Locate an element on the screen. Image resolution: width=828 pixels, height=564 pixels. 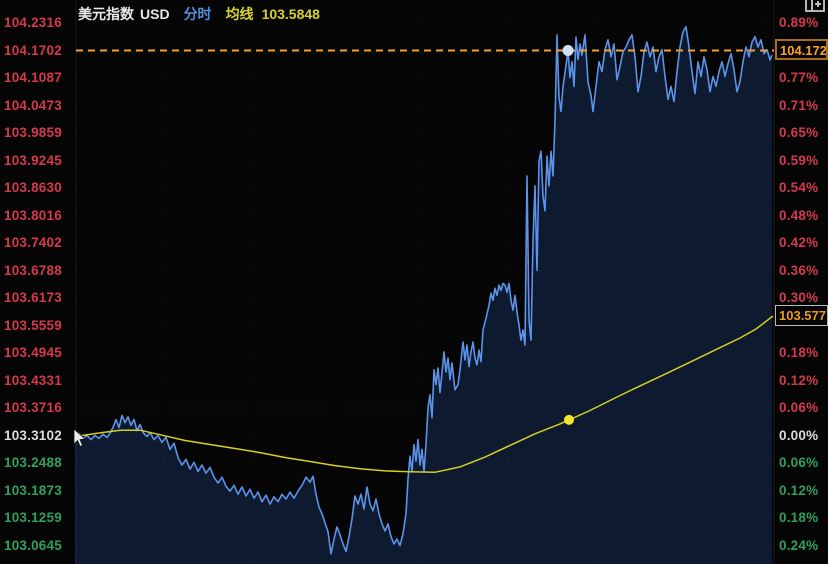
left-axis-label: 103.0645 is located at coordinates (33, 545).